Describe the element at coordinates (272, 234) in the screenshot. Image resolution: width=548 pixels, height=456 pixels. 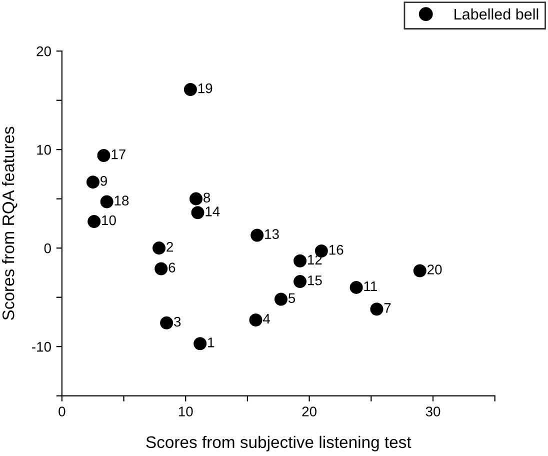
I see `annotation: 13` at that location.